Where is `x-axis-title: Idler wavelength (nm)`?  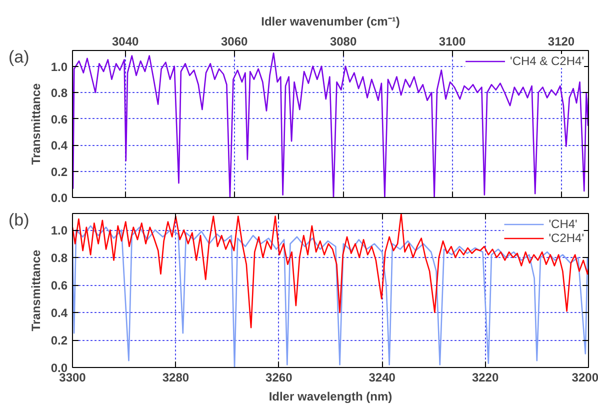 x-axis-title: Idler wavelength (nm) is located at coordinates (330, 397).